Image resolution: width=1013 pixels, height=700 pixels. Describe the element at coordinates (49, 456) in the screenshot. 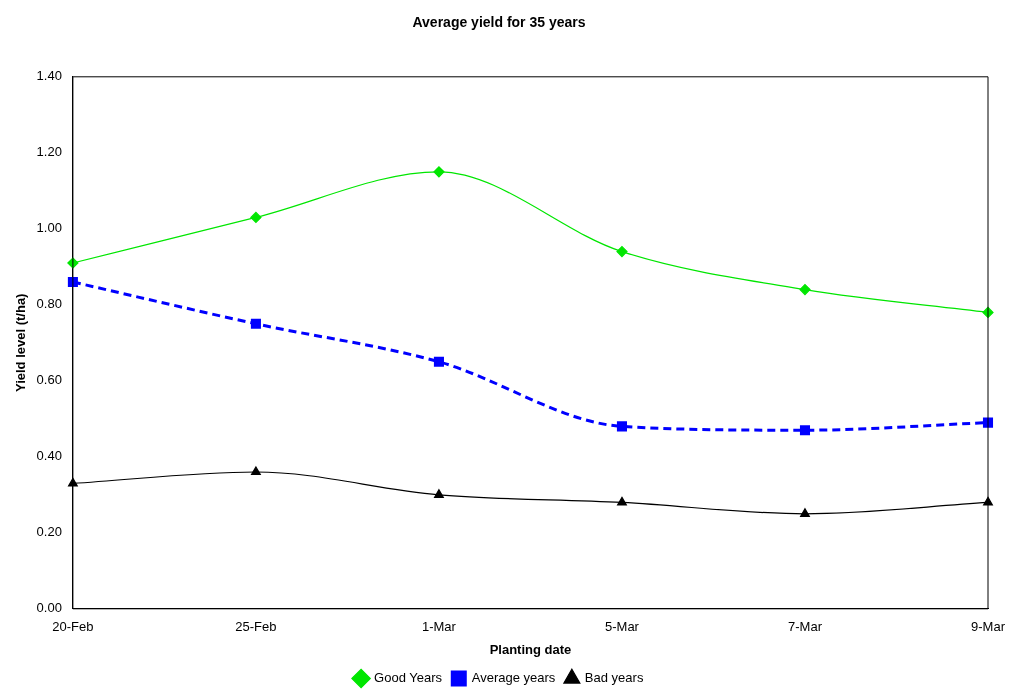

I see `y-tick-label: 0.40` at that location.